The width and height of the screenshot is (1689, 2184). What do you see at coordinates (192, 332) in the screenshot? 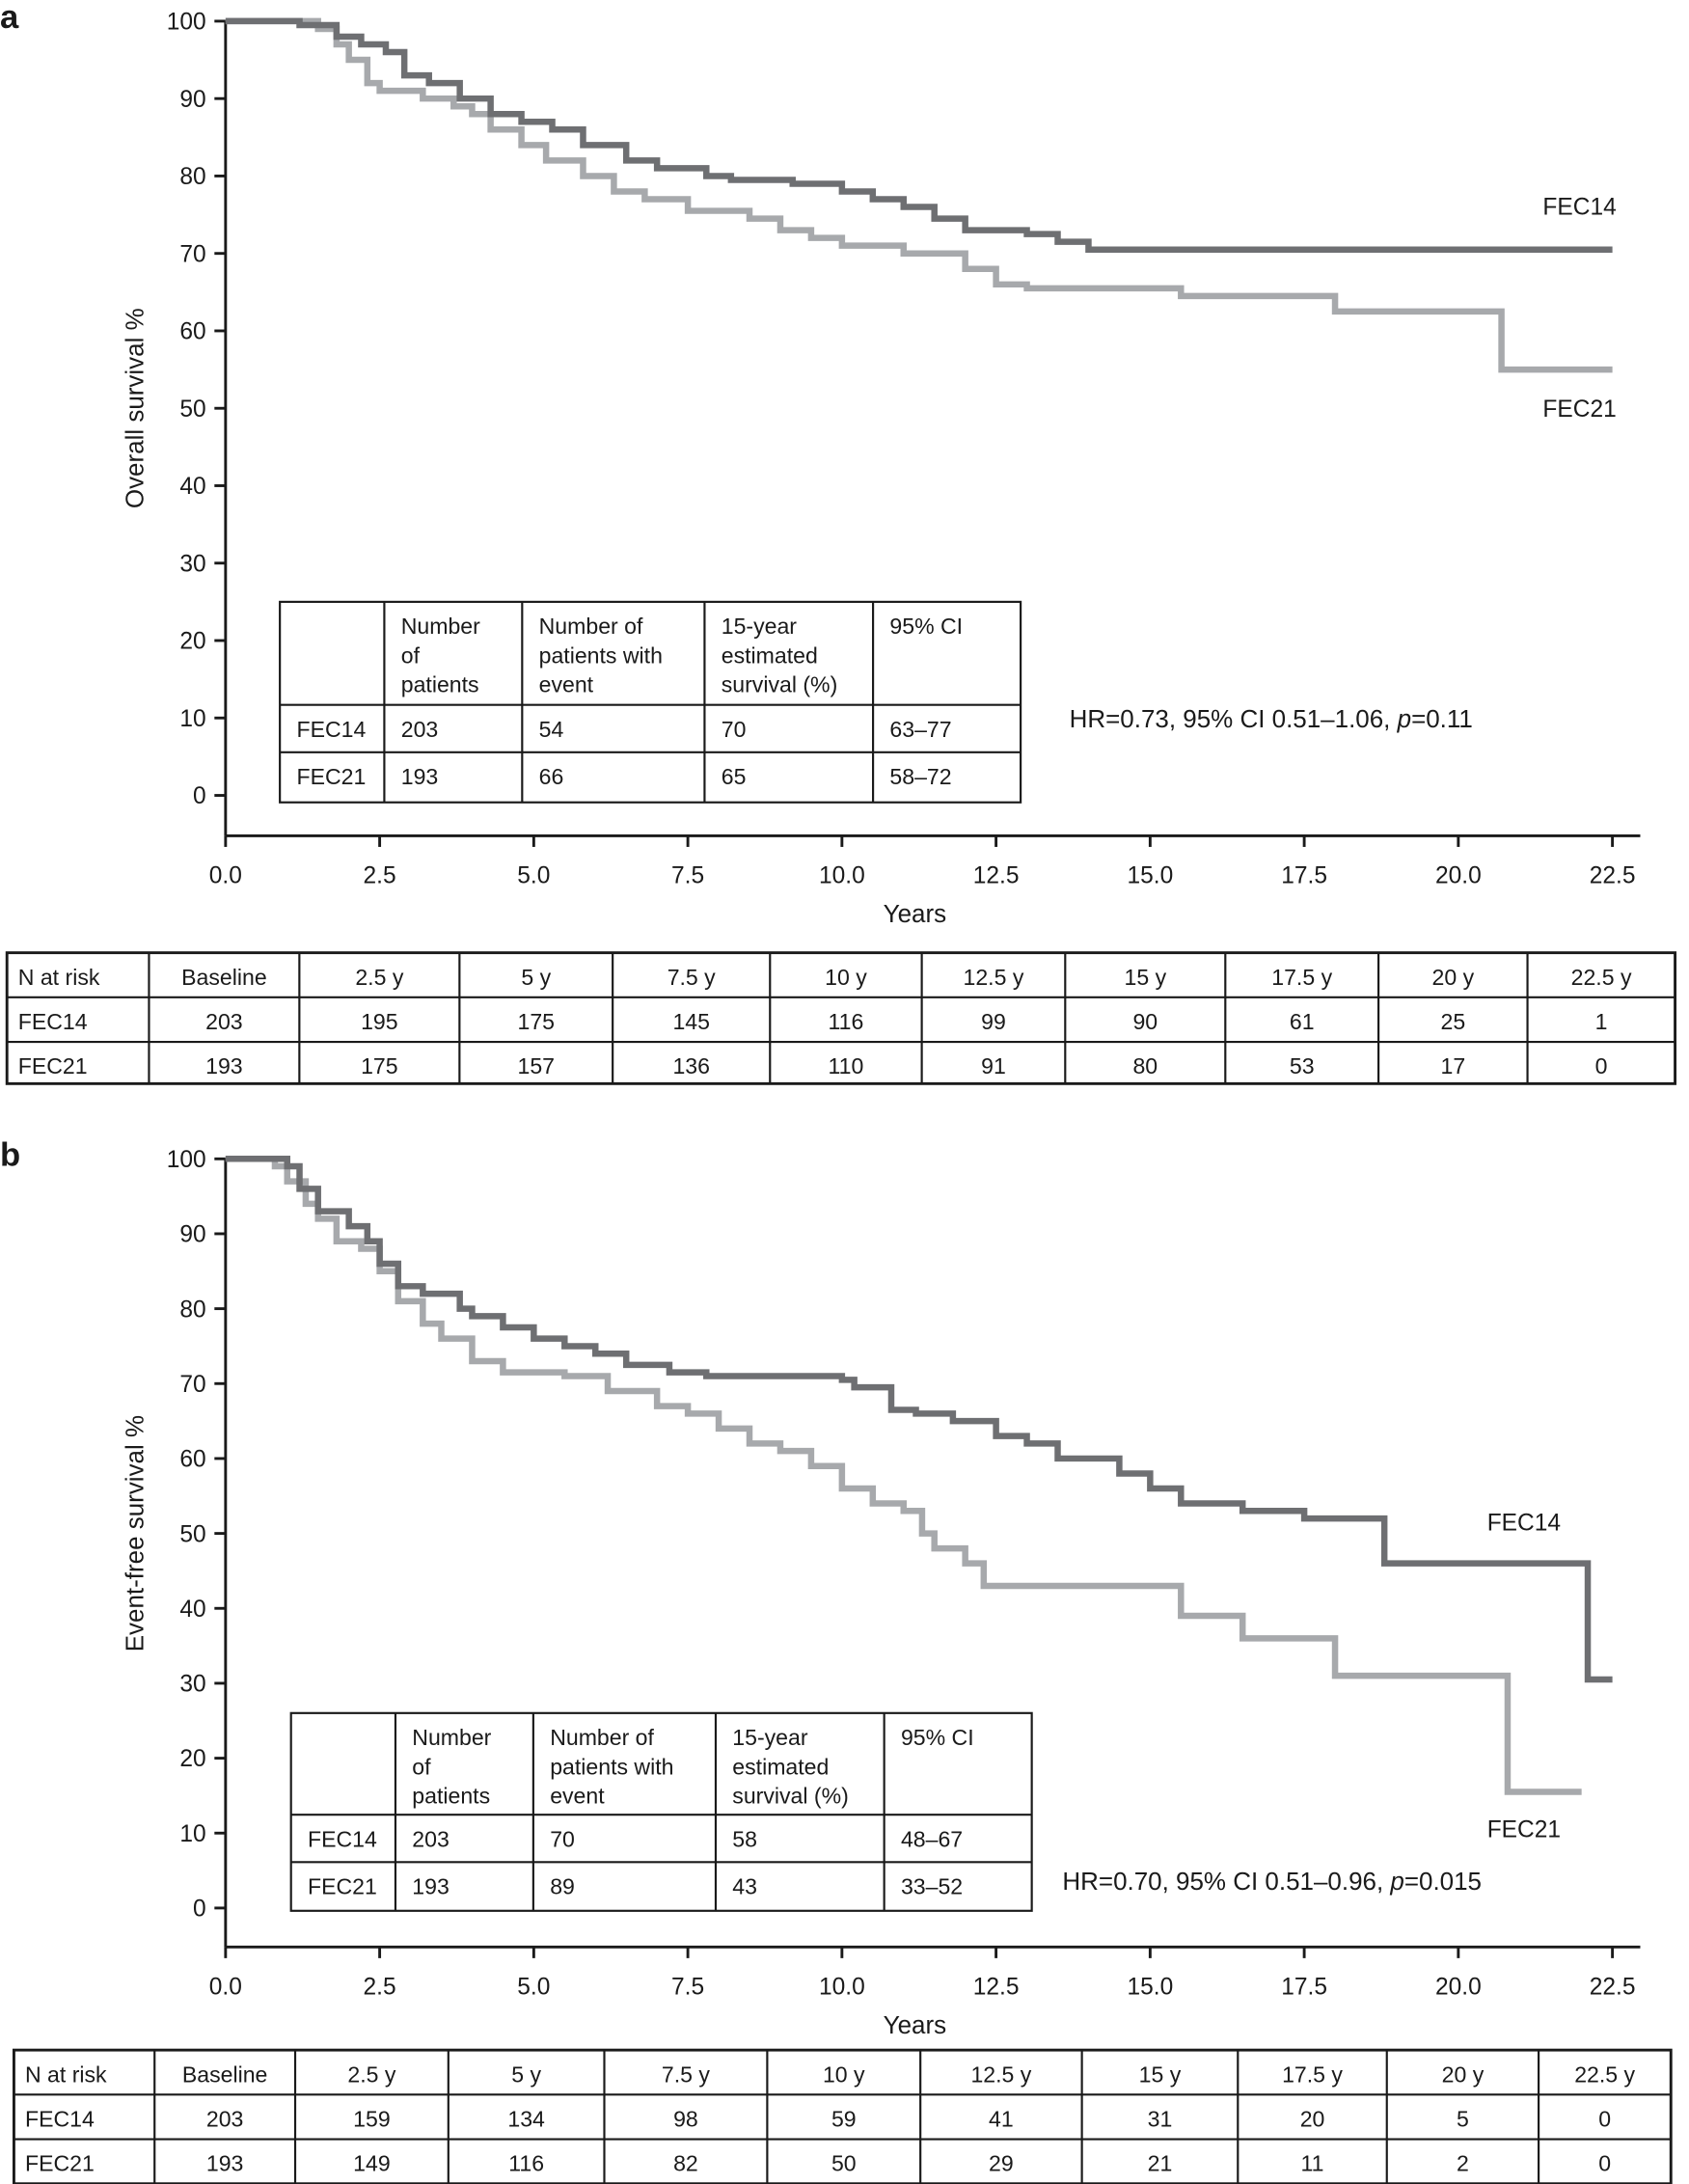
I see `y-tick-label: 60` at bounding box center [192, 332].